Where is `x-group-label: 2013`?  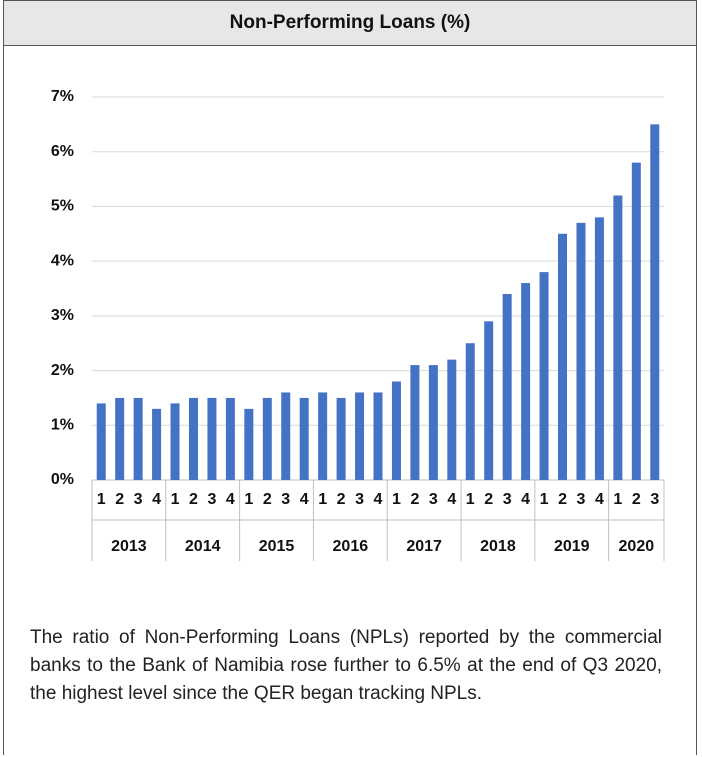 x-group-label: 2013 is located at coordinates (129, 546).